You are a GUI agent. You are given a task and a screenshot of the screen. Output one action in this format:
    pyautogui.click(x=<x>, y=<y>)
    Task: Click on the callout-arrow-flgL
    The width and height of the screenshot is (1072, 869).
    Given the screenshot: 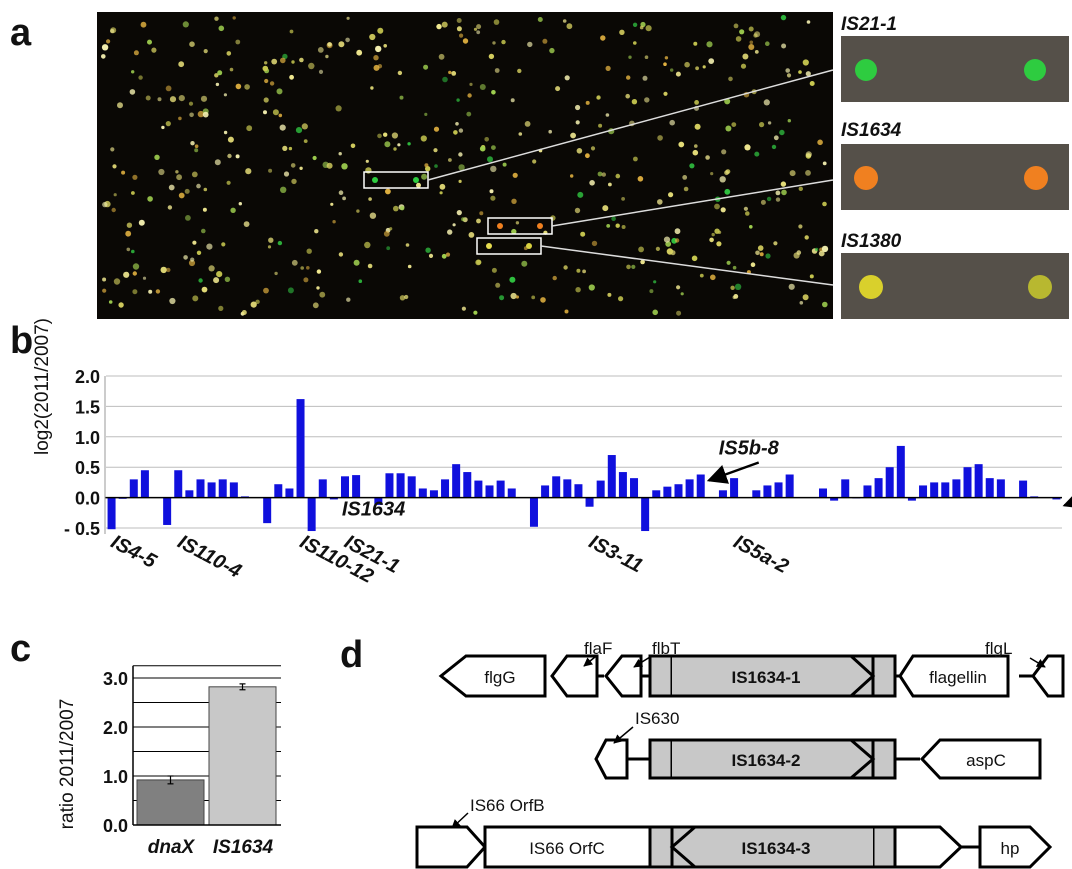 What is the action you would take?
    pyautogui.click(x=1037, y=662)
    